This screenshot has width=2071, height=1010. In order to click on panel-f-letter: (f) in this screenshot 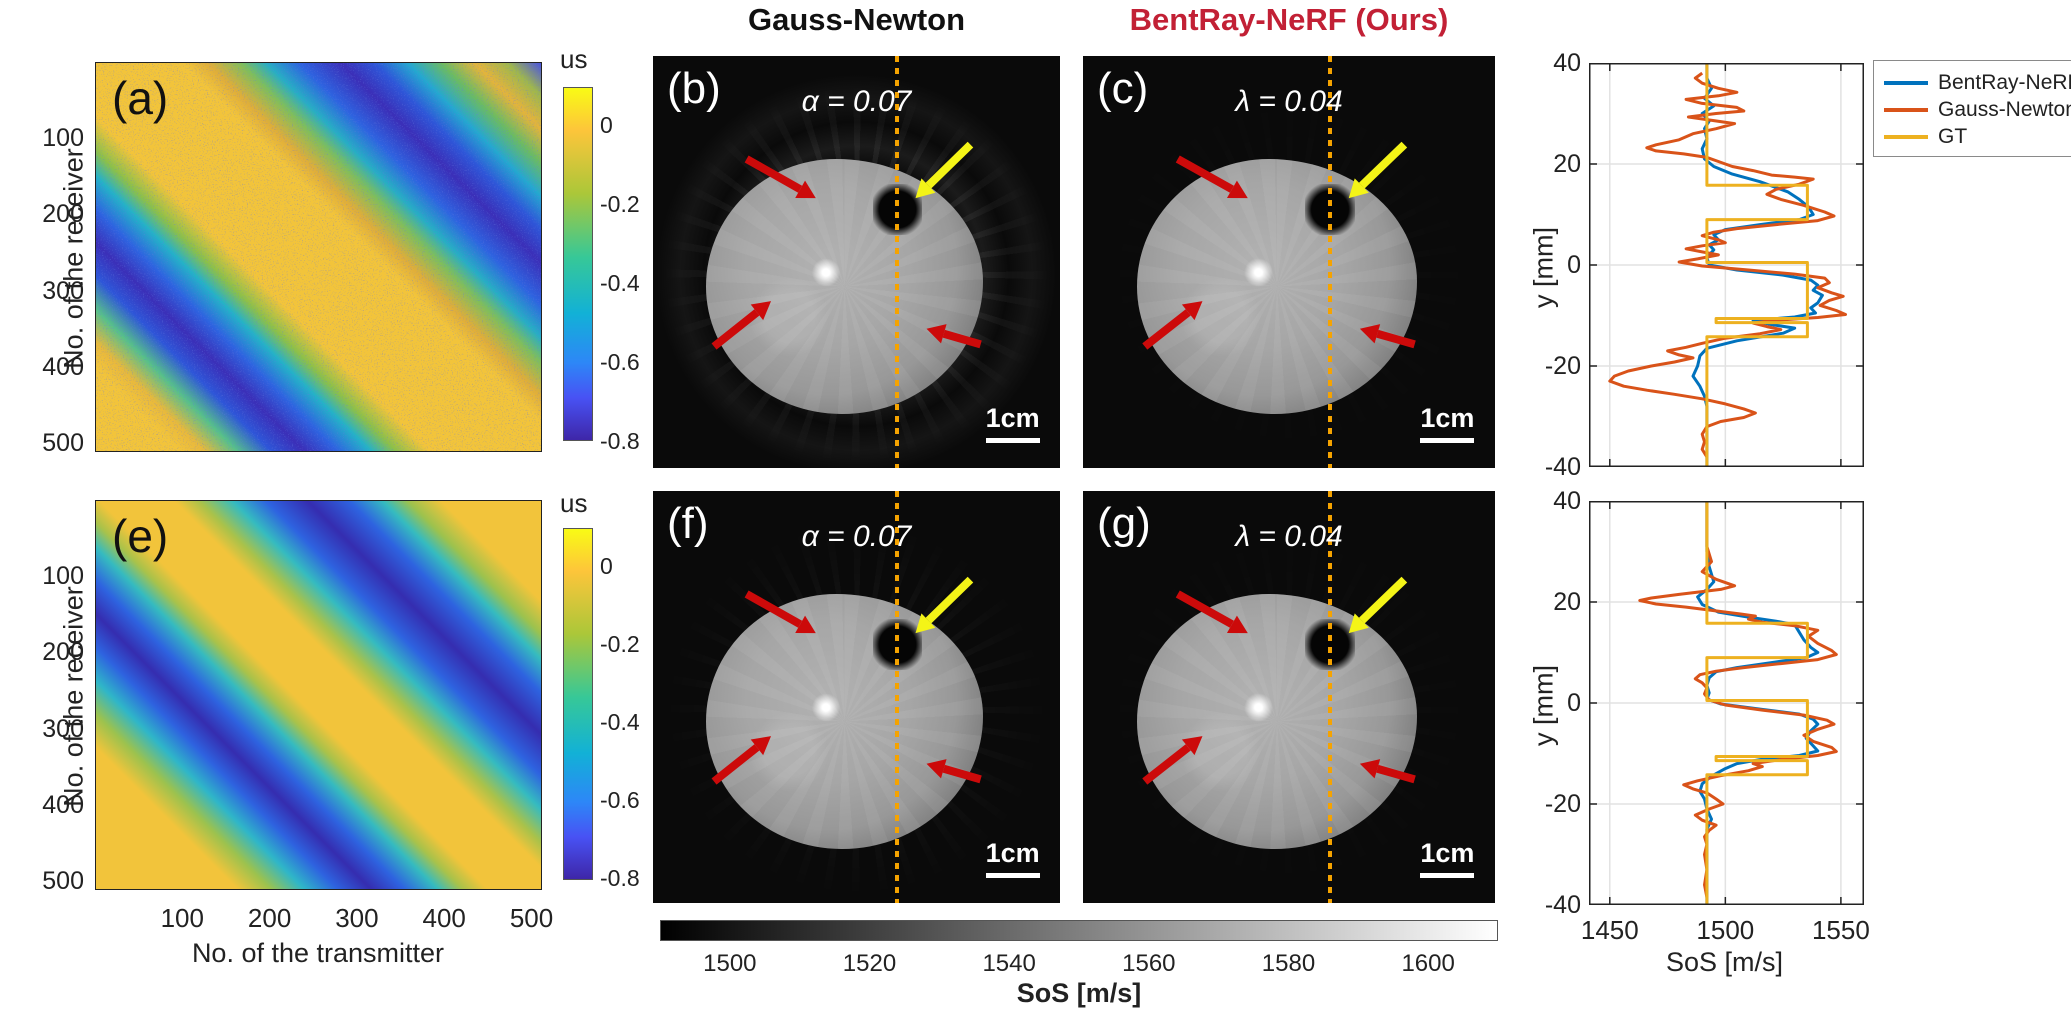, I will do `click(688, 523)`.